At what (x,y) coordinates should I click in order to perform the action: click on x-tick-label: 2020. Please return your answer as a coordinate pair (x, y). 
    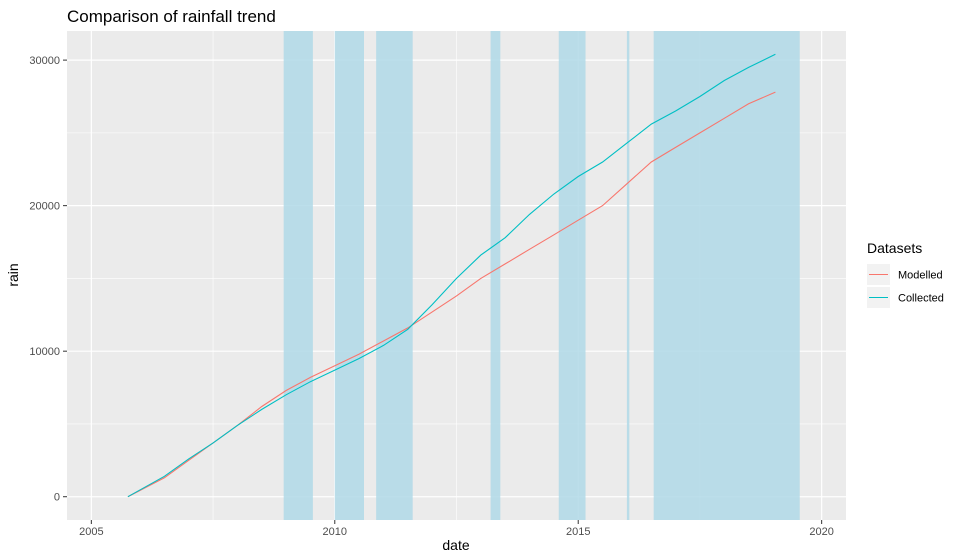
    Looking at the image, I should click on (821, 532).